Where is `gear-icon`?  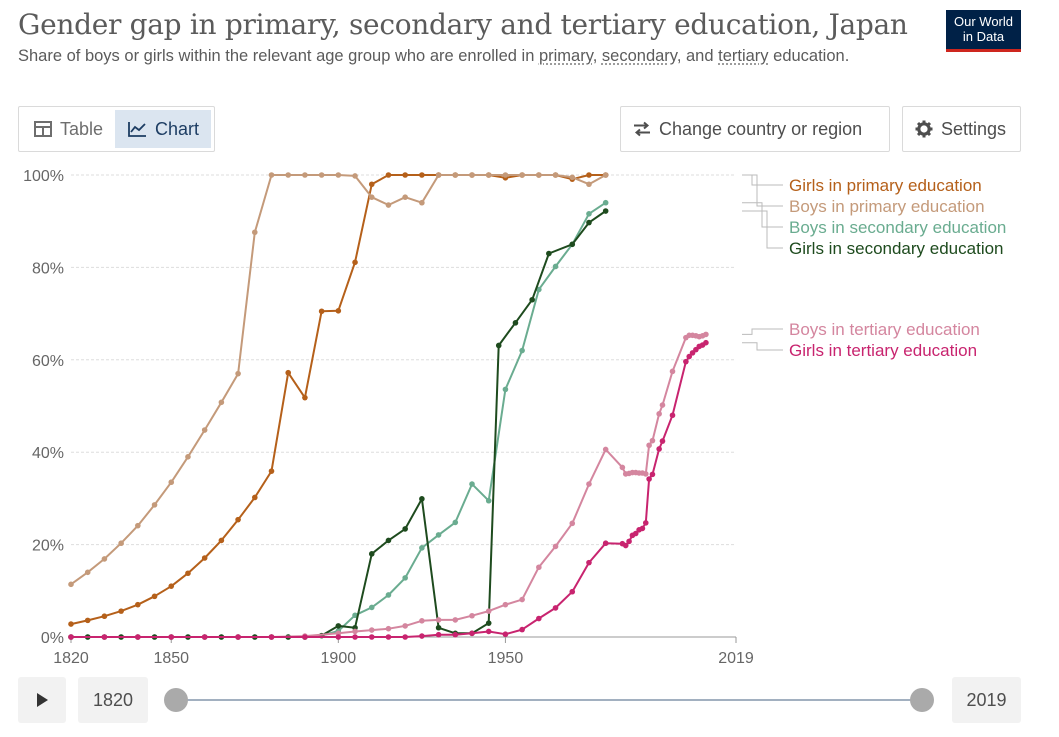
gear-icon is located at coordinates (924, 129).